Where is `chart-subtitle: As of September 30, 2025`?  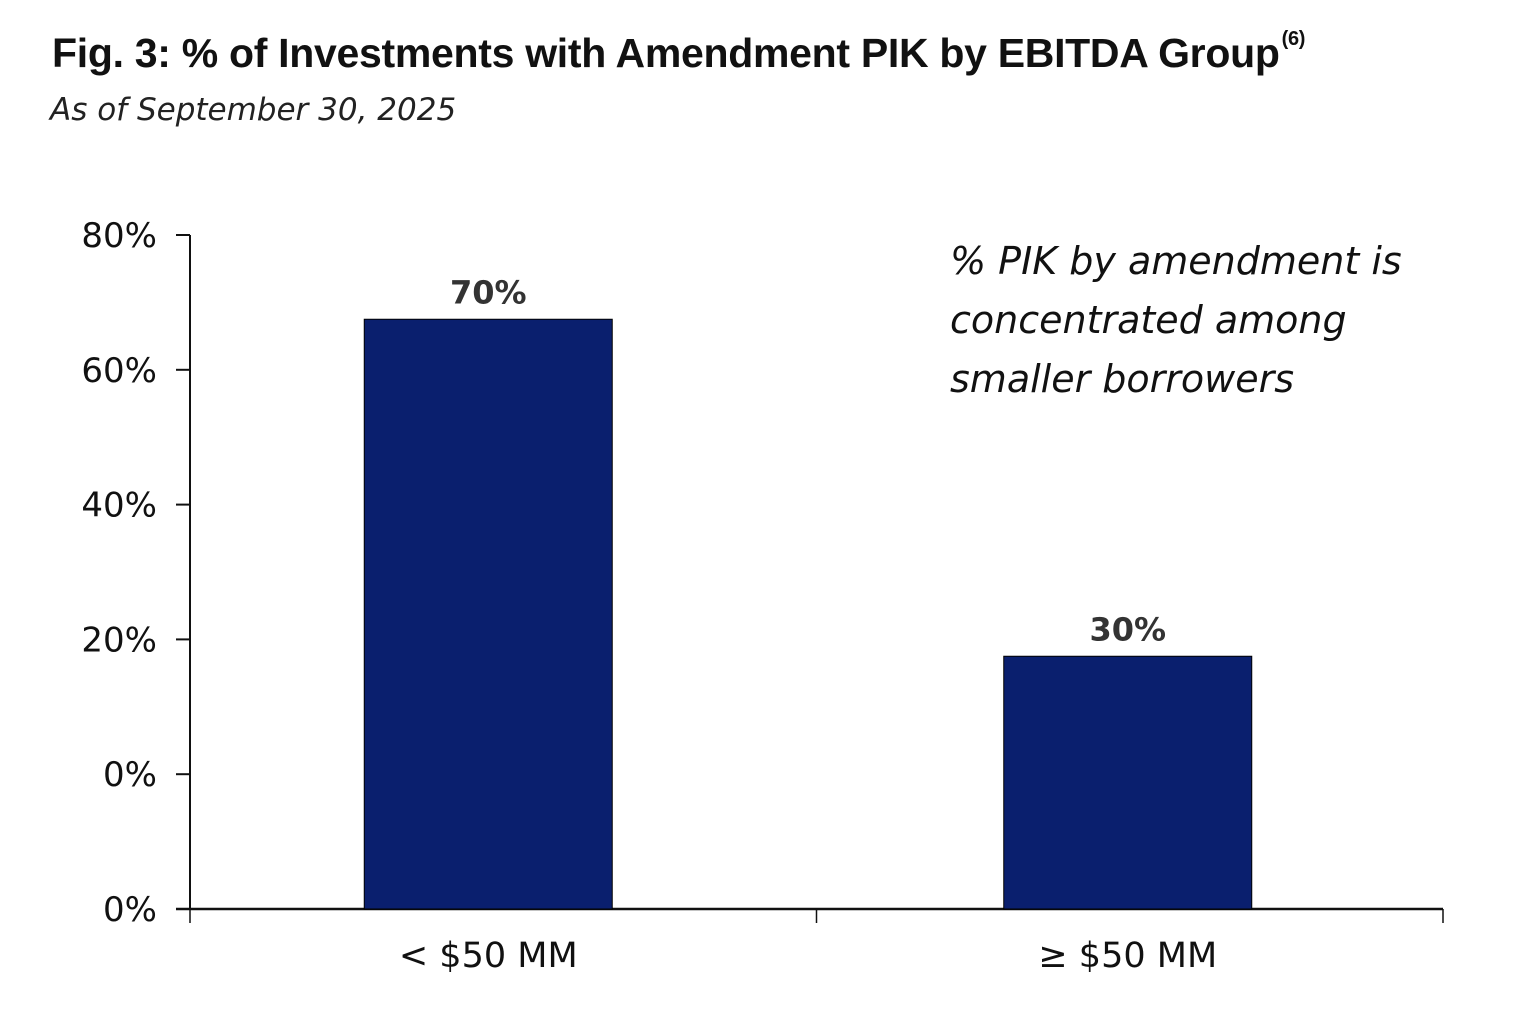 chart-subtitle: As of September 30, 2025 is located at coordinates (253, 110).